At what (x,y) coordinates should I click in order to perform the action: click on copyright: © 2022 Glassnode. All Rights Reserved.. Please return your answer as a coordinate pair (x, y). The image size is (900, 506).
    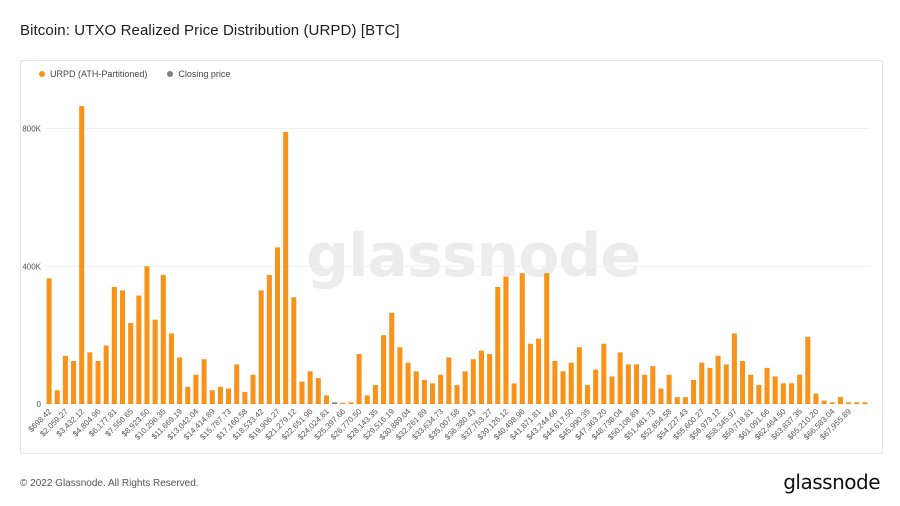
    Looking at the image, I should click on (109, 483).